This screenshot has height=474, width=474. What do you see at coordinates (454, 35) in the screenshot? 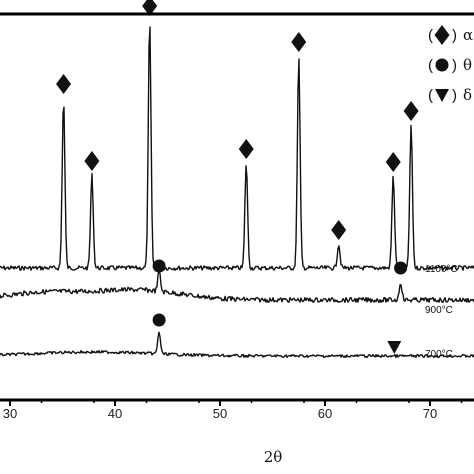
I see `legend-close-paren-0: )` at bounding box center [454, 35].